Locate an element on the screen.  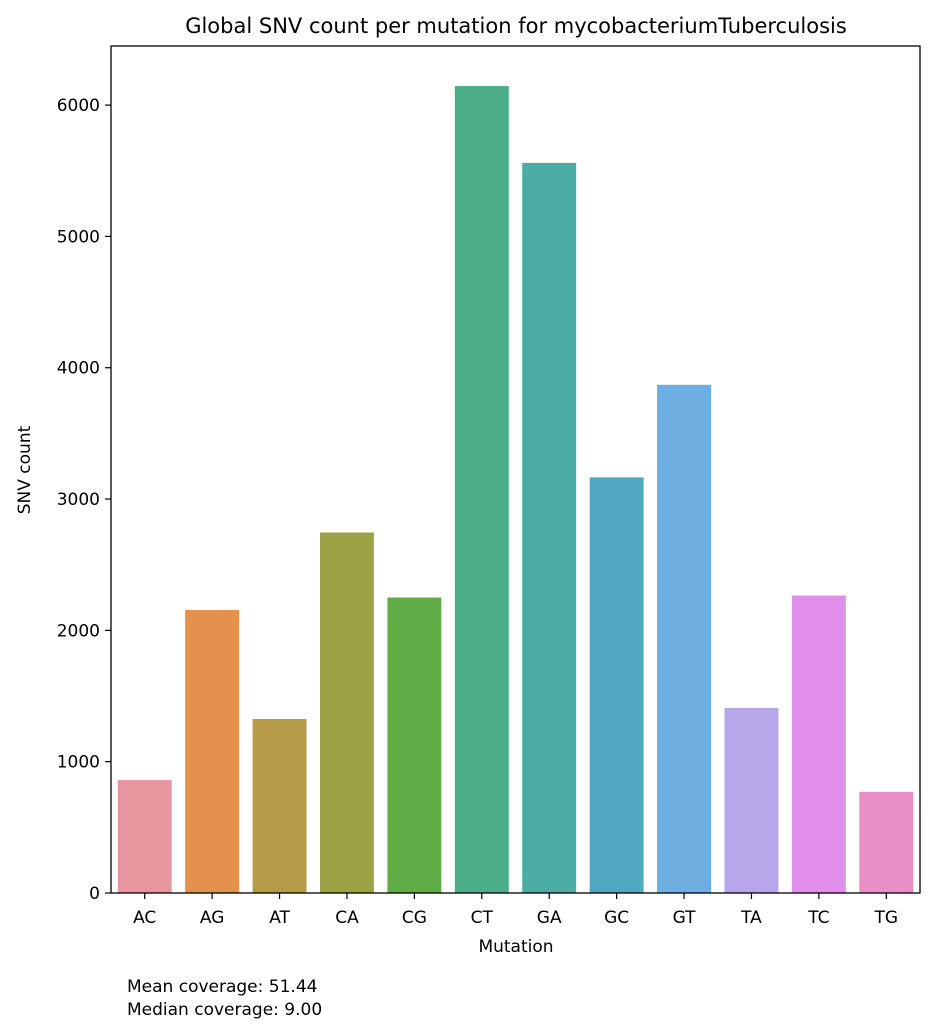
x-tick-label: TA is located at coordinates (751, 918).